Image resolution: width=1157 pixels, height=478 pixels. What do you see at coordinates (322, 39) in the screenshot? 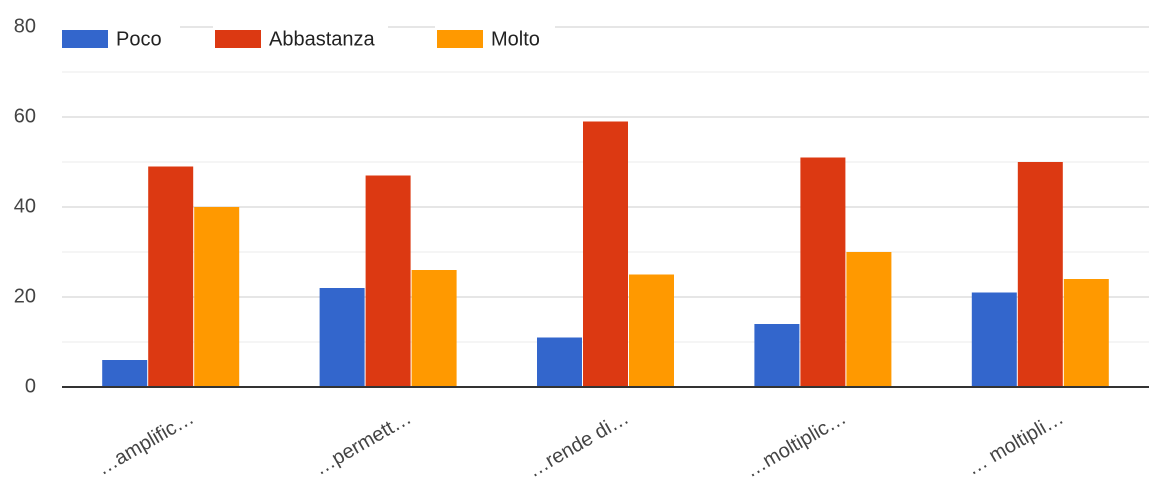
I see `legend-label: Abbastanza` at bounding box center [322, 39].